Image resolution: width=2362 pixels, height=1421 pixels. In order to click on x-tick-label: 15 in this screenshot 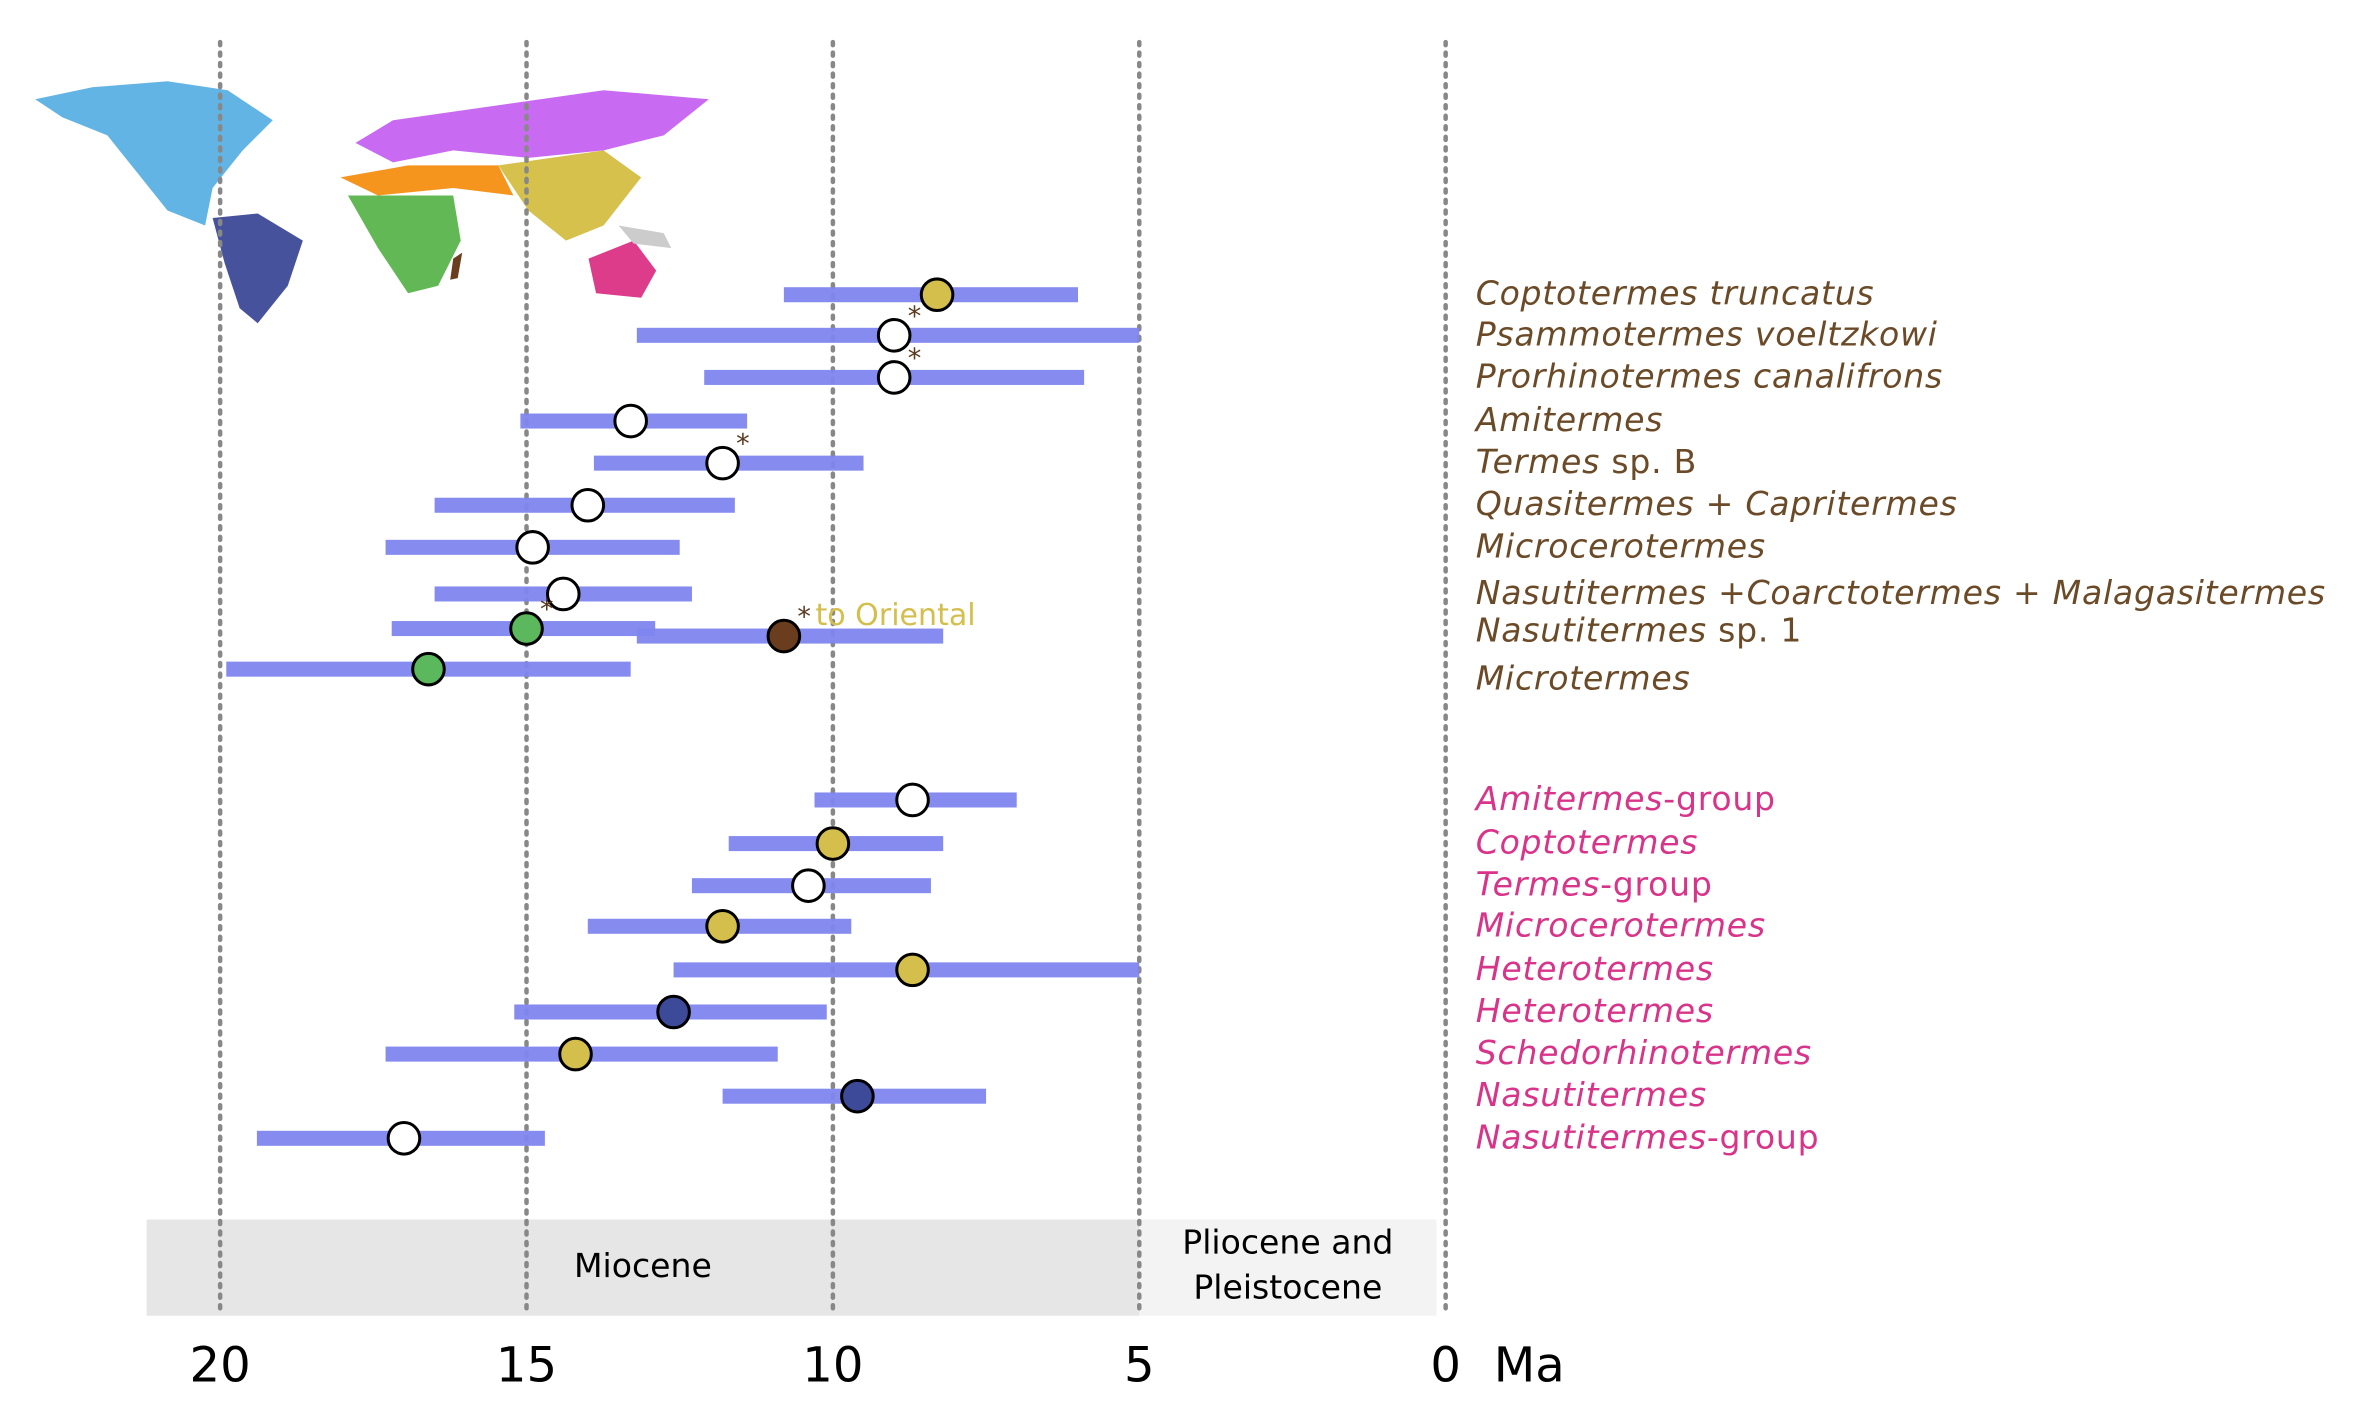, I will do `click(526, 1365)`.